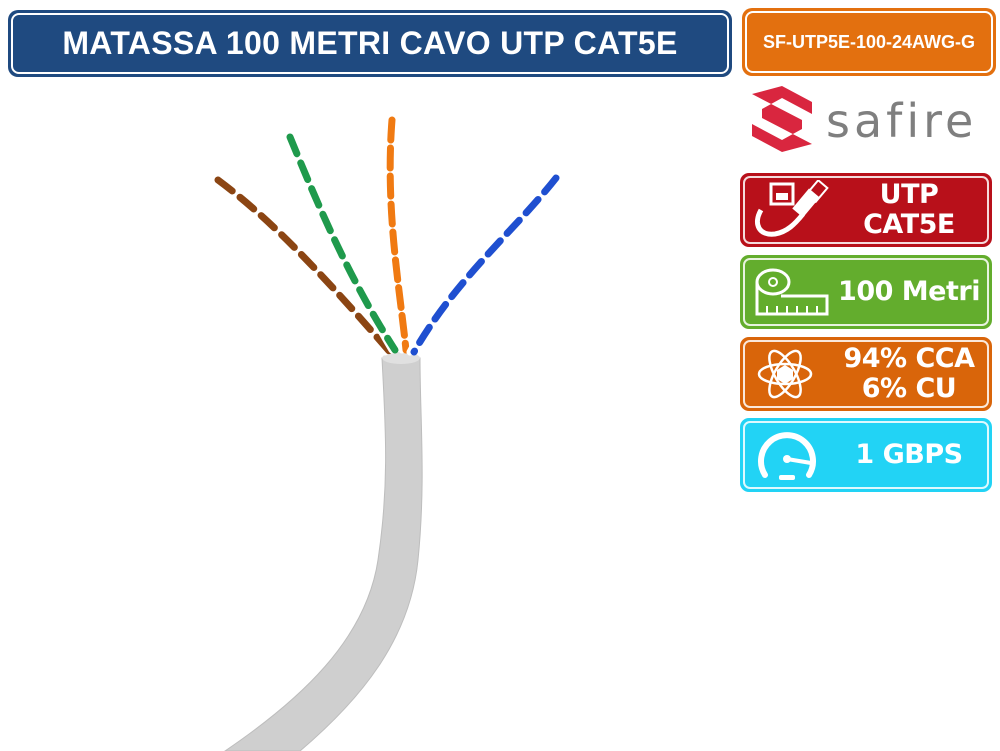 This screenshot has height=751, width=1000. I want to click on sku-text: SF-UTP5E-100-24AWG-G, so click(869, 42).